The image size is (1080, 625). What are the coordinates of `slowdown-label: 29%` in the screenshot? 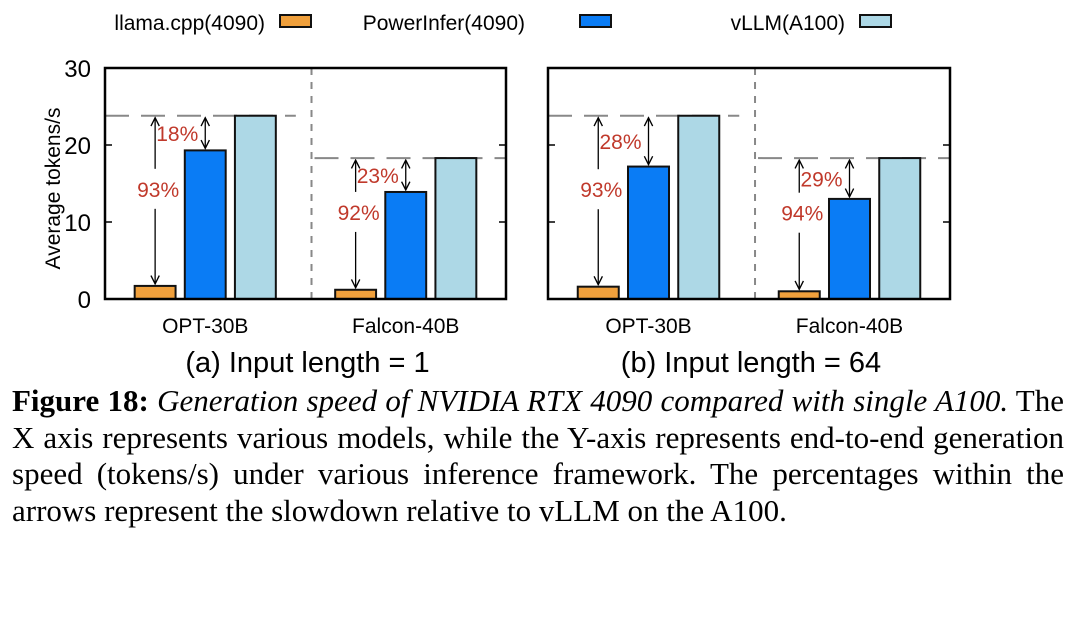 It's located at (821, 179).